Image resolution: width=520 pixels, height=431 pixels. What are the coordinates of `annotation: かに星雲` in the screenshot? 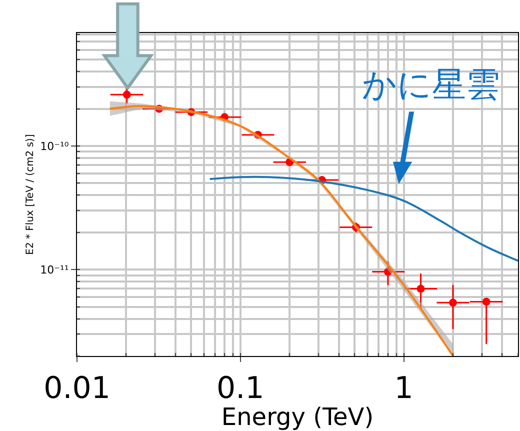 It's located at (431, 85).